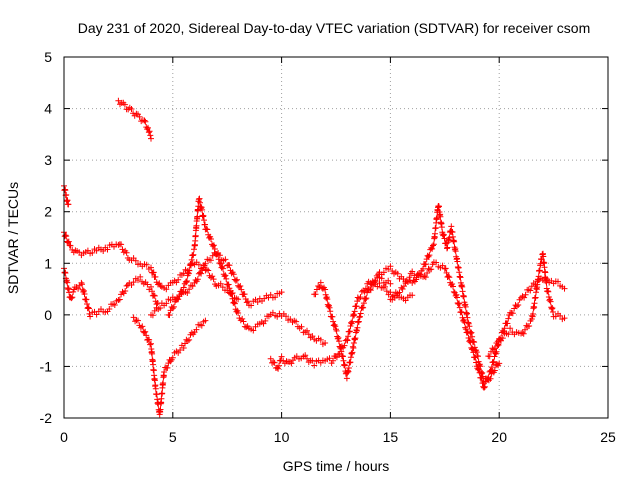 The width and height of the screenshot is (640, 480). What do you see at coordinates (46, 366) in the screenshot?
I see `y-tick-label: -1` at bounding box center [46, 366].